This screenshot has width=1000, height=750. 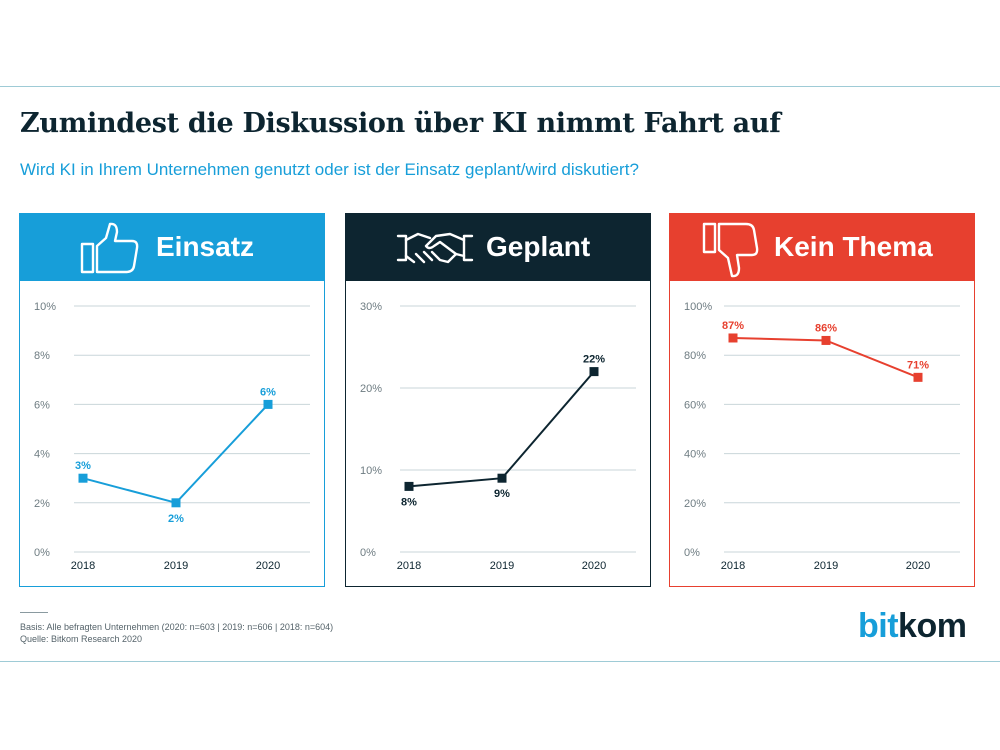 What do you see at coordinates (500, 86) in the screenshot?
I see `top-rule` at bounding box center [500, 86].